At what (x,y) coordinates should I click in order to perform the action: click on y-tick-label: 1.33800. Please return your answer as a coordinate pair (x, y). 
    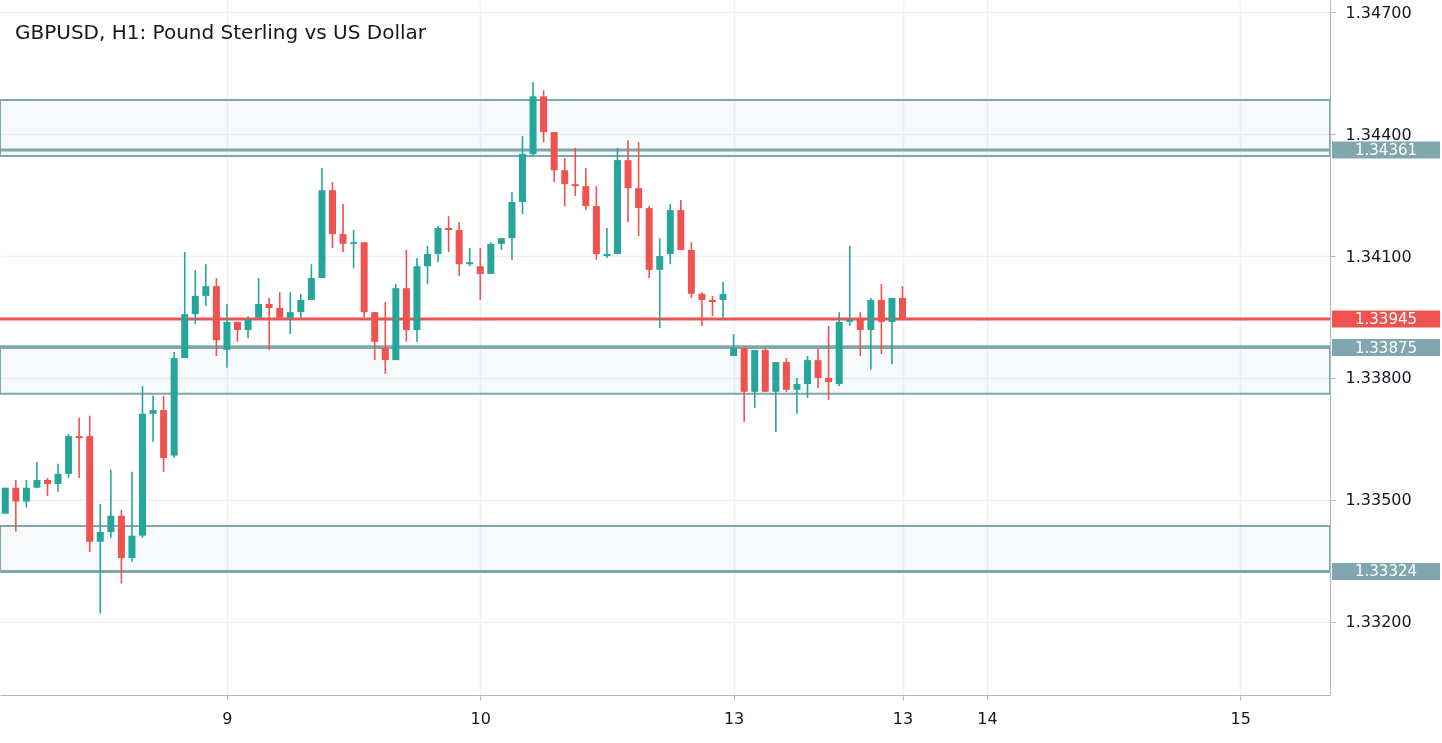
    Looking at the image, I should click on (1378, 378).